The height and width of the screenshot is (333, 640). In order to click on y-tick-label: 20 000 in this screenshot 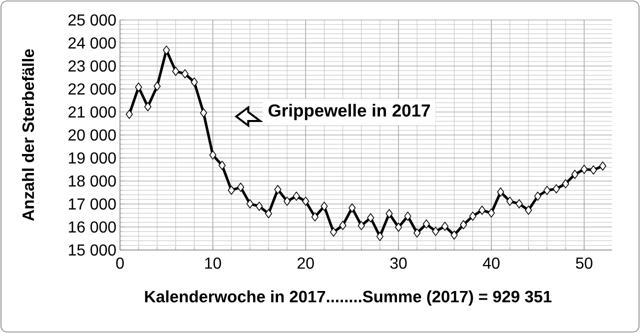, I will do `click(92, 135)`.